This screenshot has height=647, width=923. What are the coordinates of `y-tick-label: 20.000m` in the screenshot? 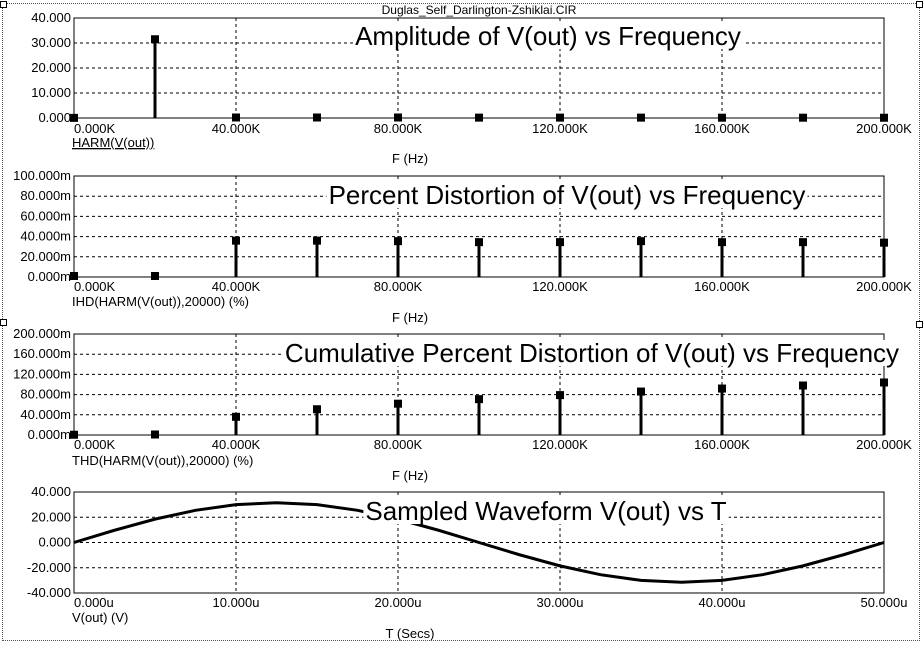 It's located at (45, 256).